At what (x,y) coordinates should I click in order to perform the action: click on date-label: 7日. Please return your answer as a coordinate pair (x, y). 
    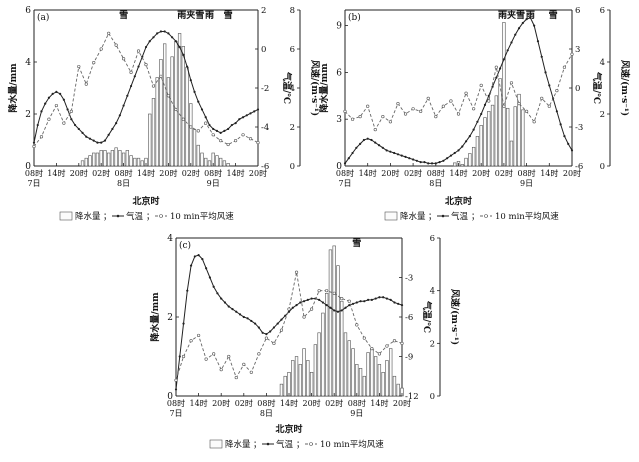
    Looking at the image, I should click on (344, 183).